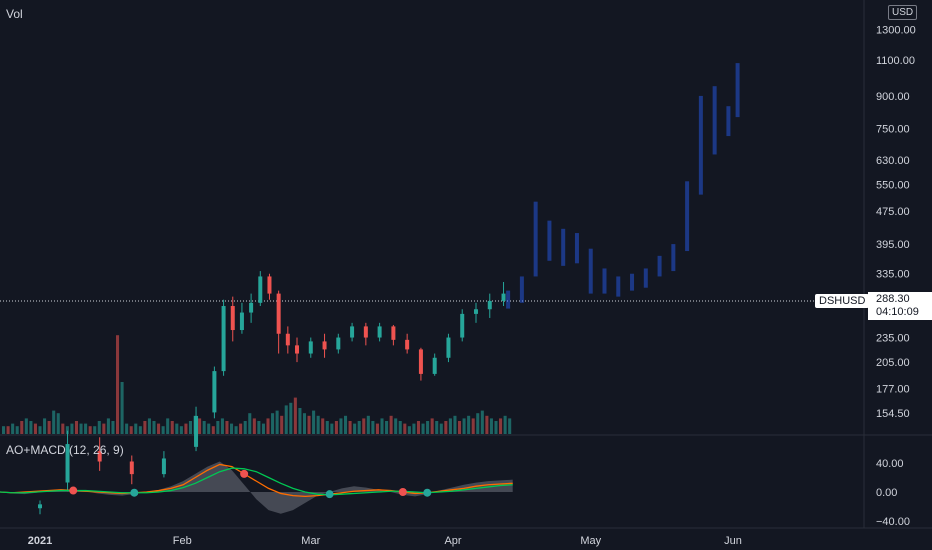 The image size is (932, 550). I want to click on currency-badge: USD, so click(903, 12).